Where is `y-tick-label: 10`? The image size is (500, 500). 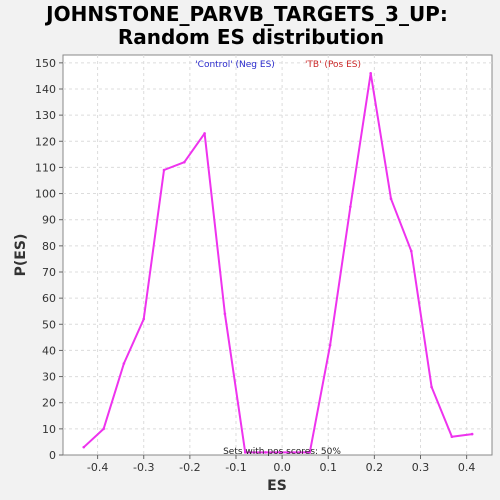 y-tick-label: 10 is located at coordinates (49, 429).